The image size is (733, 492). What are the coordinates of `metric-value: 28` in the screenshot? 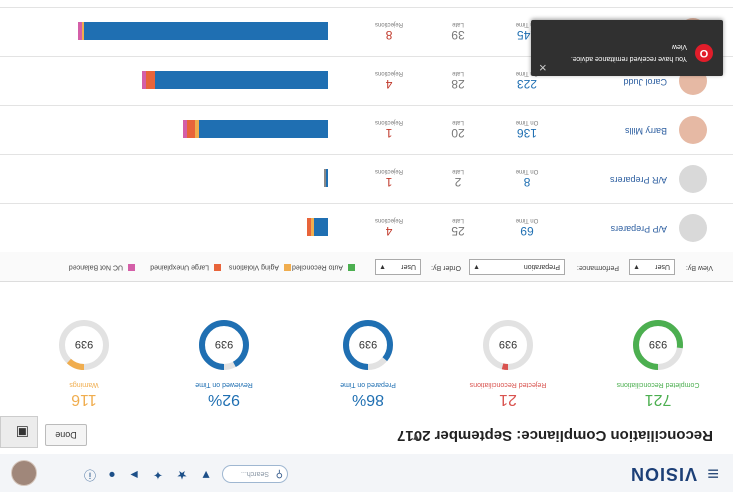 It's located at (458, 84).